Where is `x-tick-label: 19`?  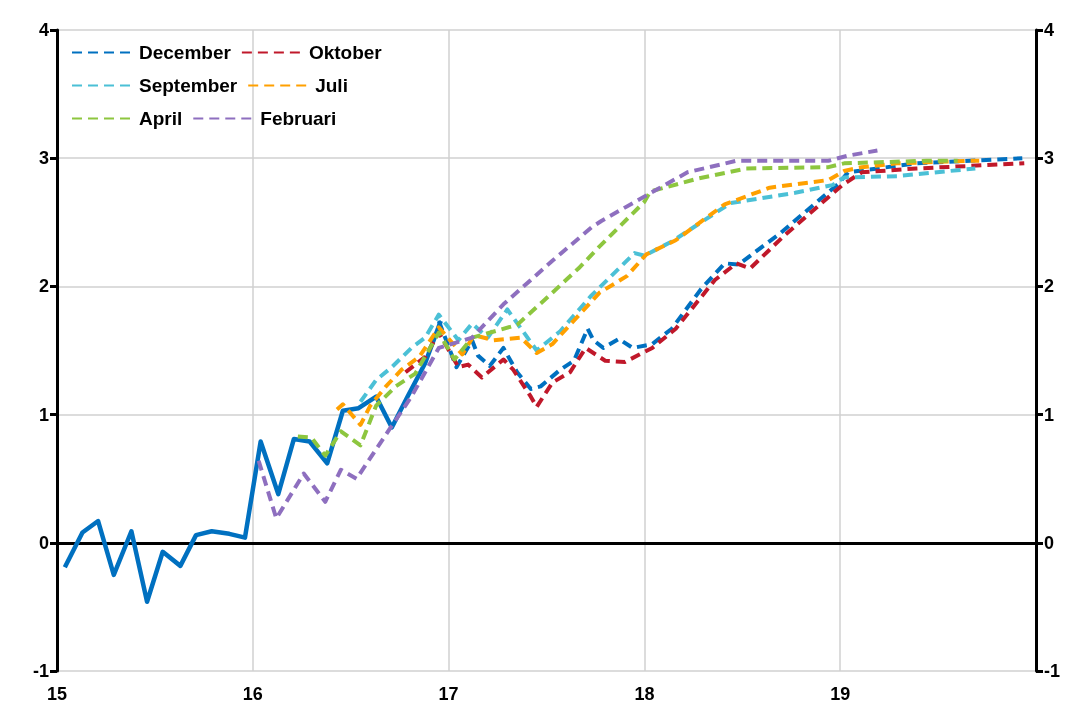
x-tick-label: 19 is located at coordinates (840, 694).